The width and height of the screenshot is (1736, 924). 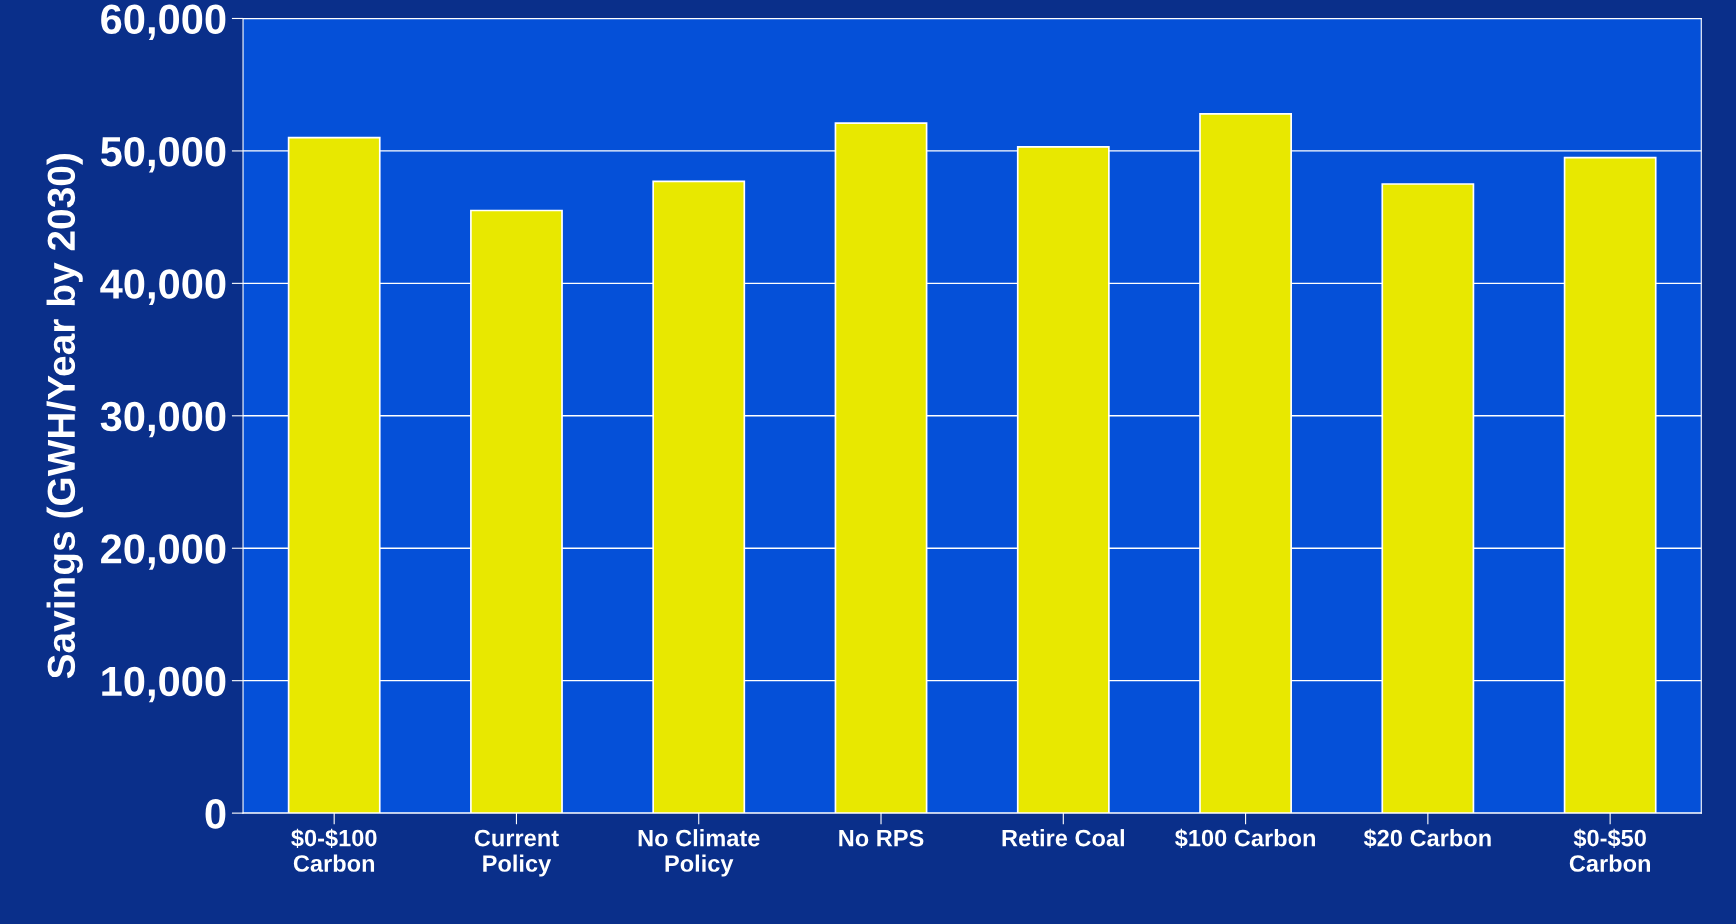 I want to click on y-tick-label: 30,000, so click(x=163, y=419).